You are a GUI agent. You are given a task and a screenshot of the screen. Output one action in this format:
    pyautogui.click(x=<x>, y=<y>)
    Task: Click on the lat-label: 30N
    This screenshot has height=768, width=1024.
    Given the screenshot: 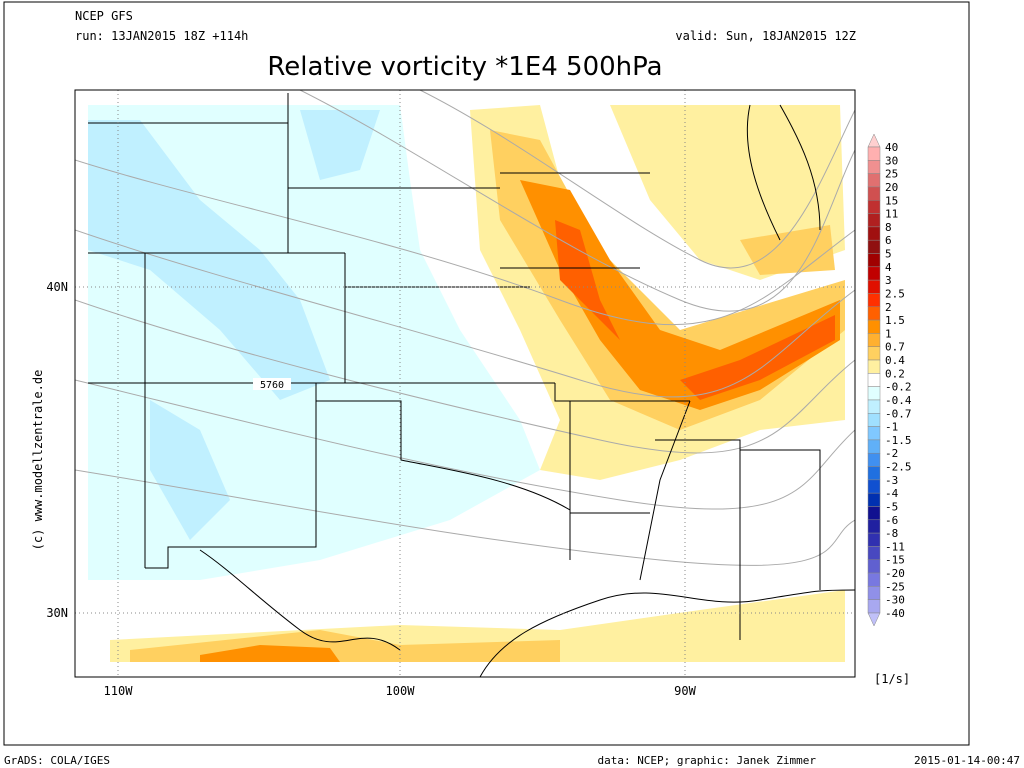 What is the action you would take?
    pyautogui.click(x=57, y=613)
    